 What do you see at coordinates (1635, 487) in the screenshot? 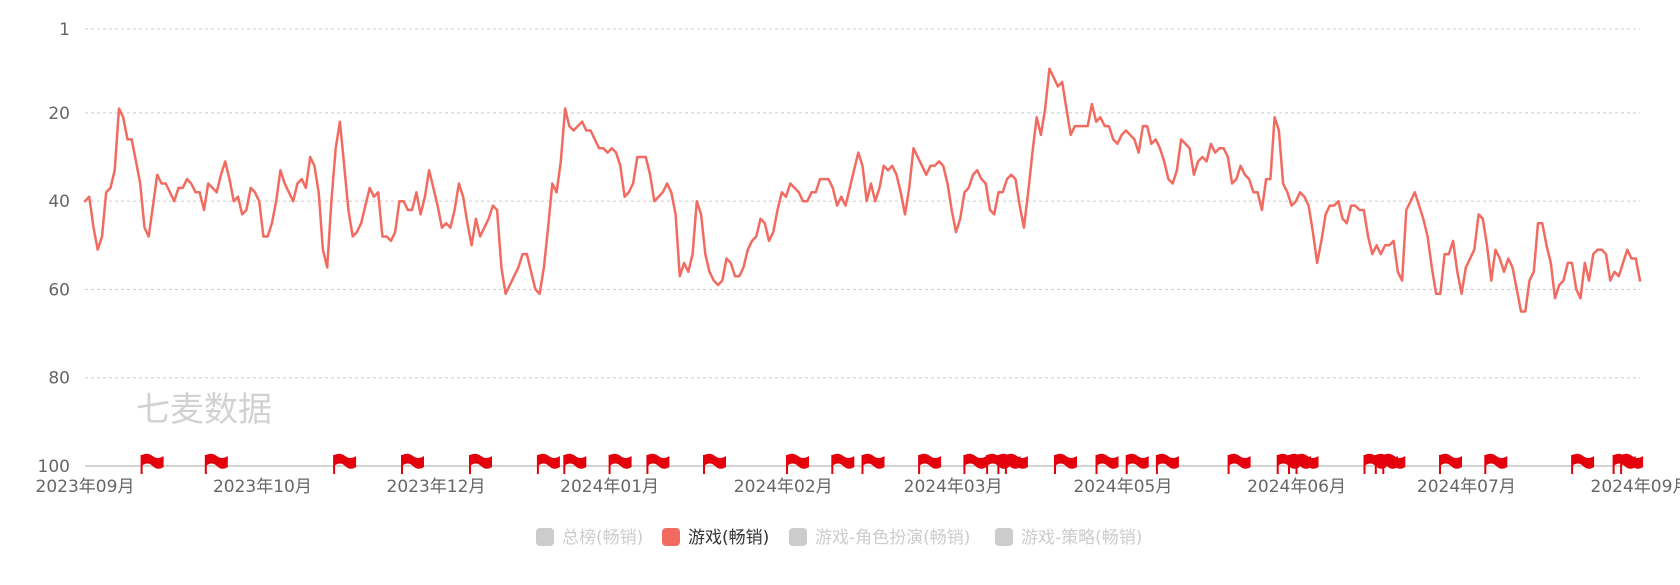
I see `x-tick-label: 2024年09月` at bounding box center [1635, 487].